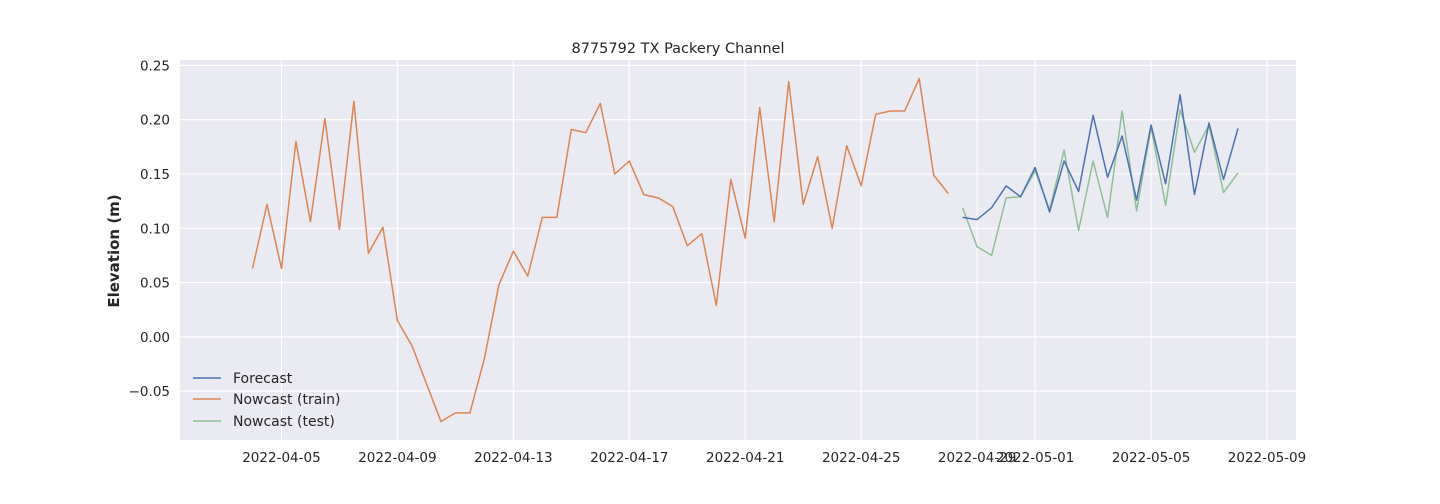  What do you see at coordinates (149, 392) in the screenshot?
I see `y-tick-label: −0.05` at bounding box center [149, 392].